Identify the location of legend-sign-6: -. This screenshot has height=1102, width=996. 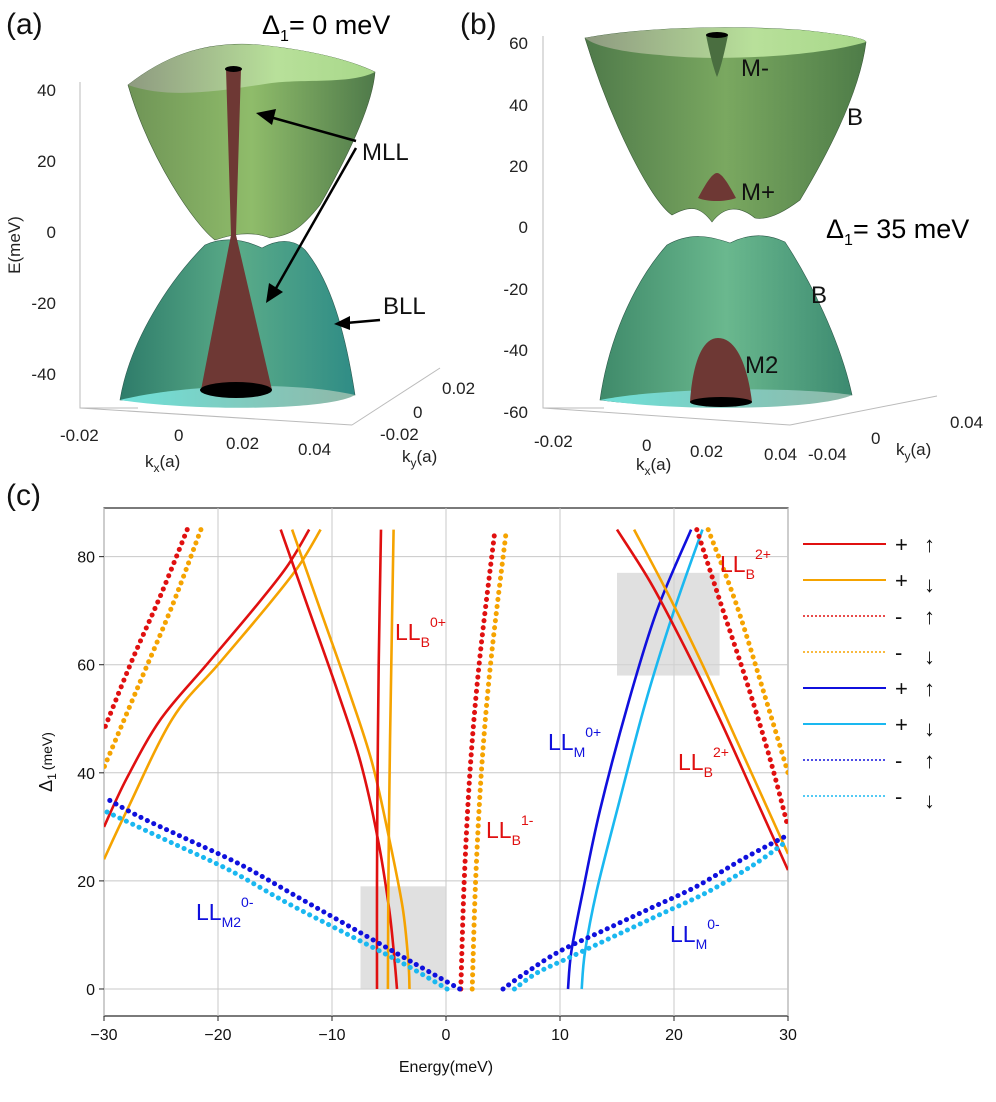
(898, 760).